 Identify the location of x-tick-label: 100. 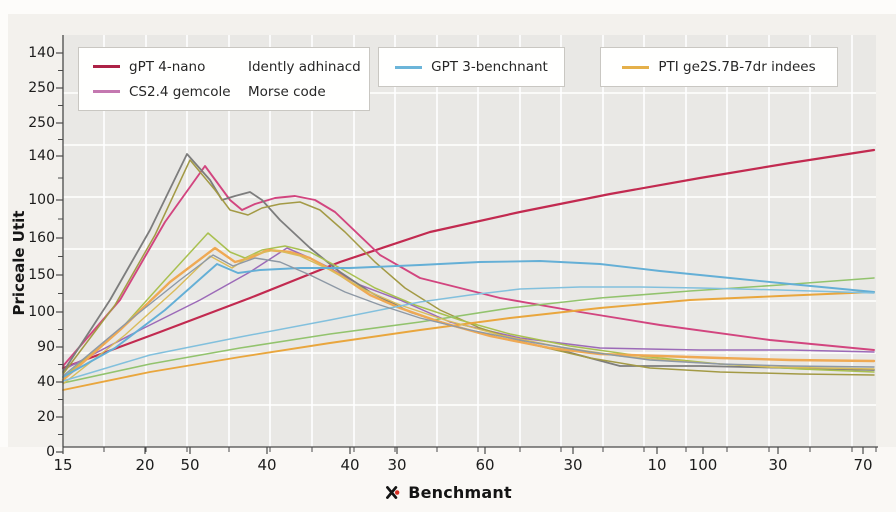
(703, 465).